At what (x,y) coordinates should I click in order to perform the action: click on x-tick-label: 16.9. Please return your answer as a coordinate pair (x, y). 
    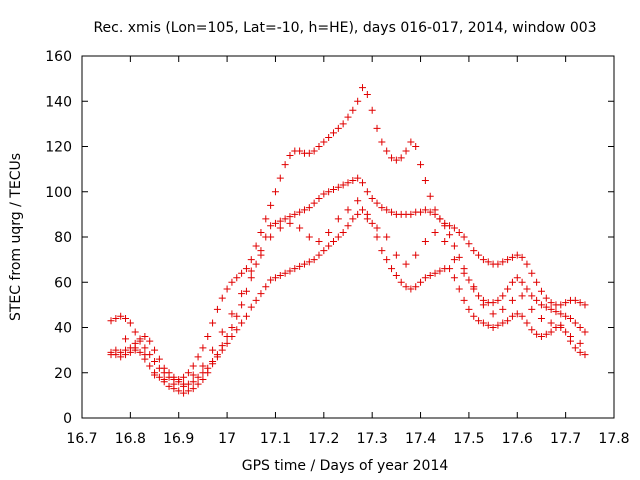
    Looking at the image, I should click on (178, 439).